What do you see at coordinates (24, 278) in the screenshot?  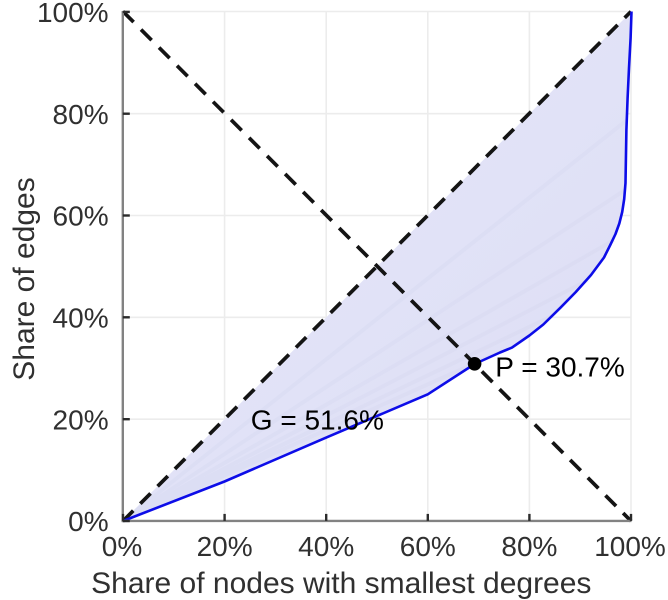 I see `svg-text: Share of edges` at bounding box center [24, 278].